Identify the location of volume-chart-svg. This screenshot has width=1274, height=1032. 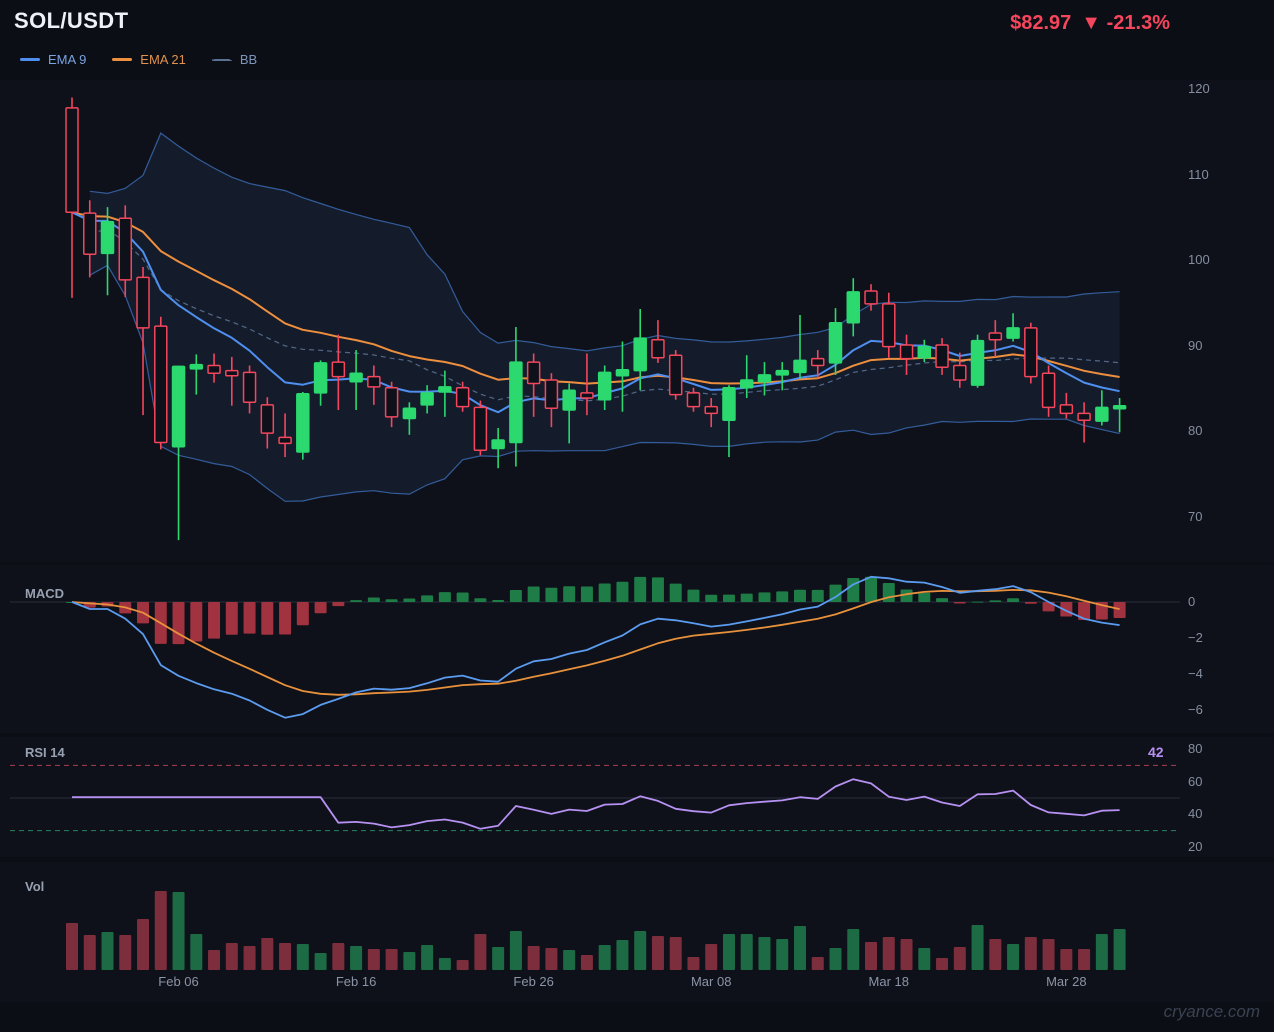
(637, 932).